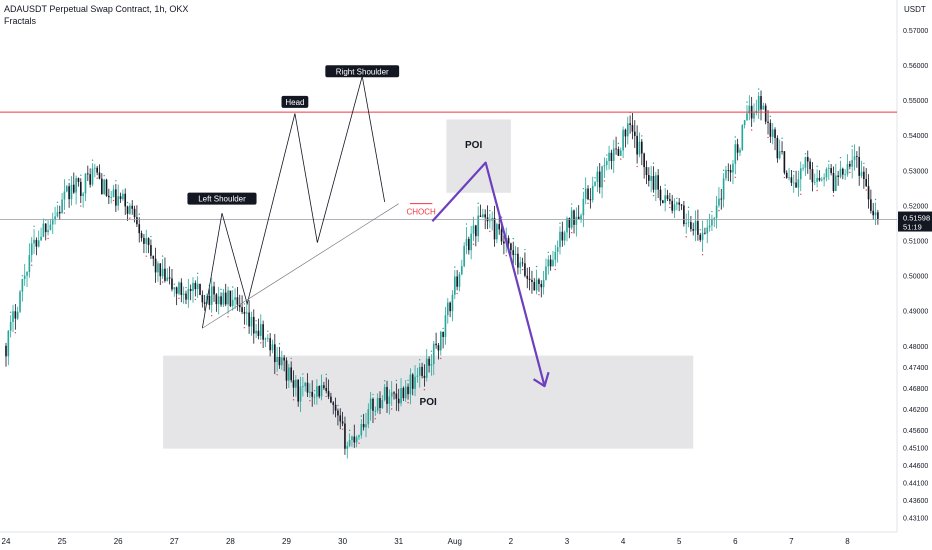  I want to click on chart-corner, so click(915, 543).